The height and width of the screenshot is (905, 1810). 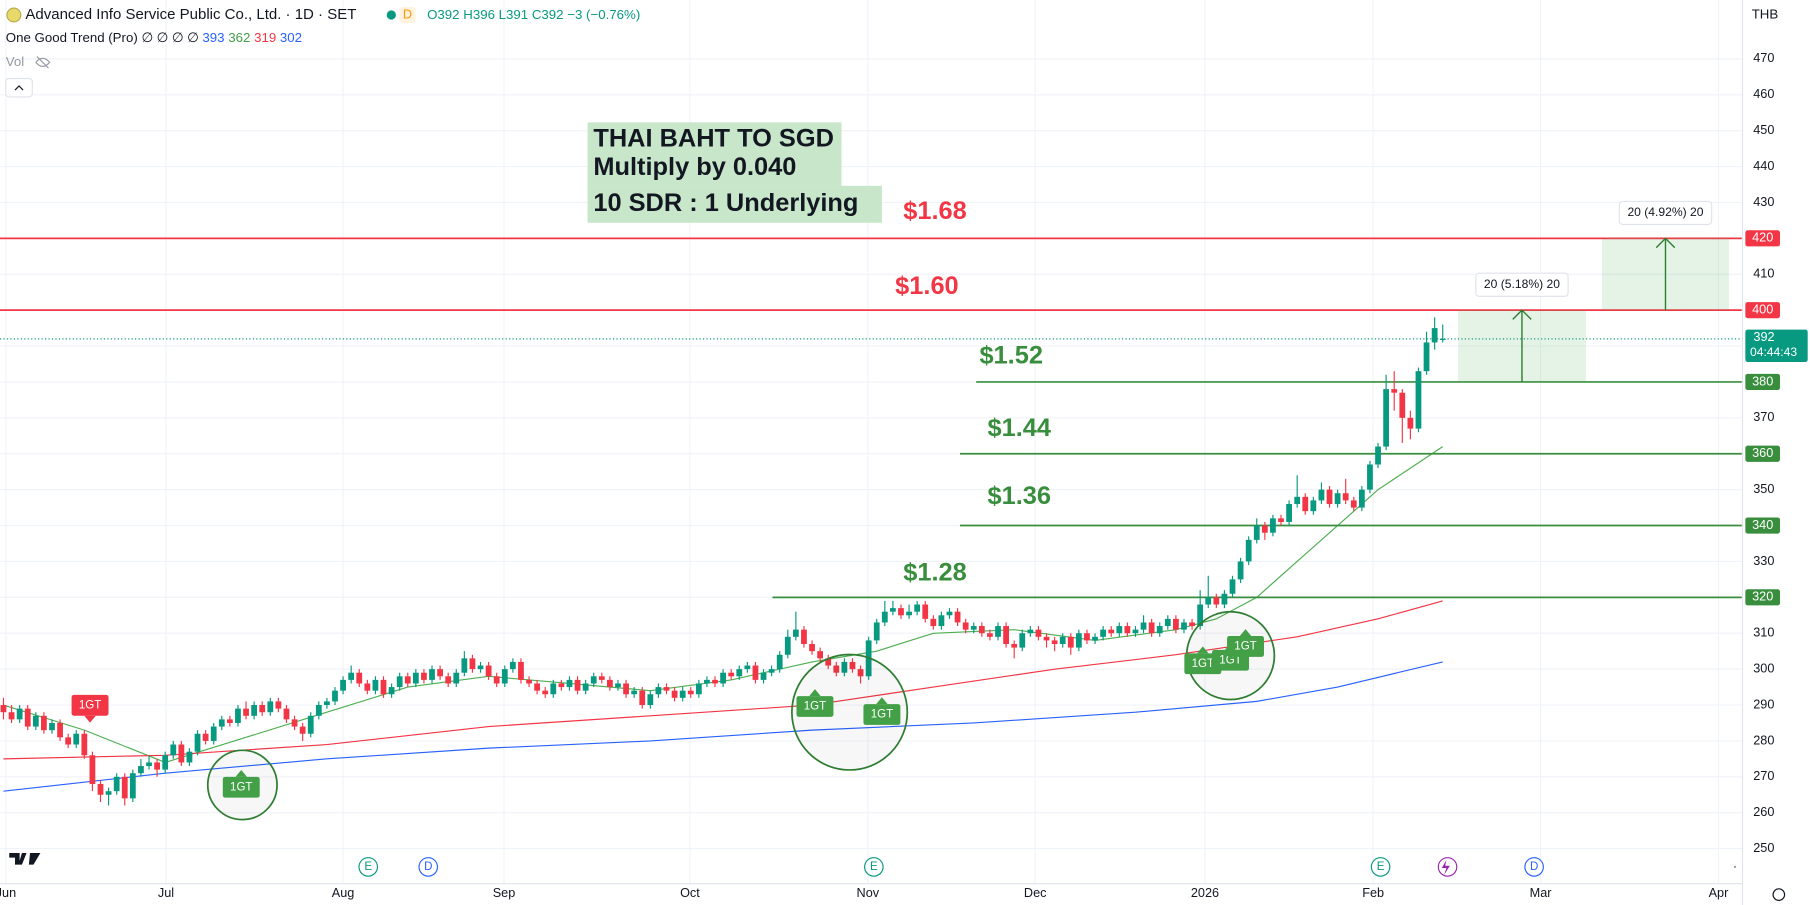 I want to click on collapse-button, so click(x=19, y=87).